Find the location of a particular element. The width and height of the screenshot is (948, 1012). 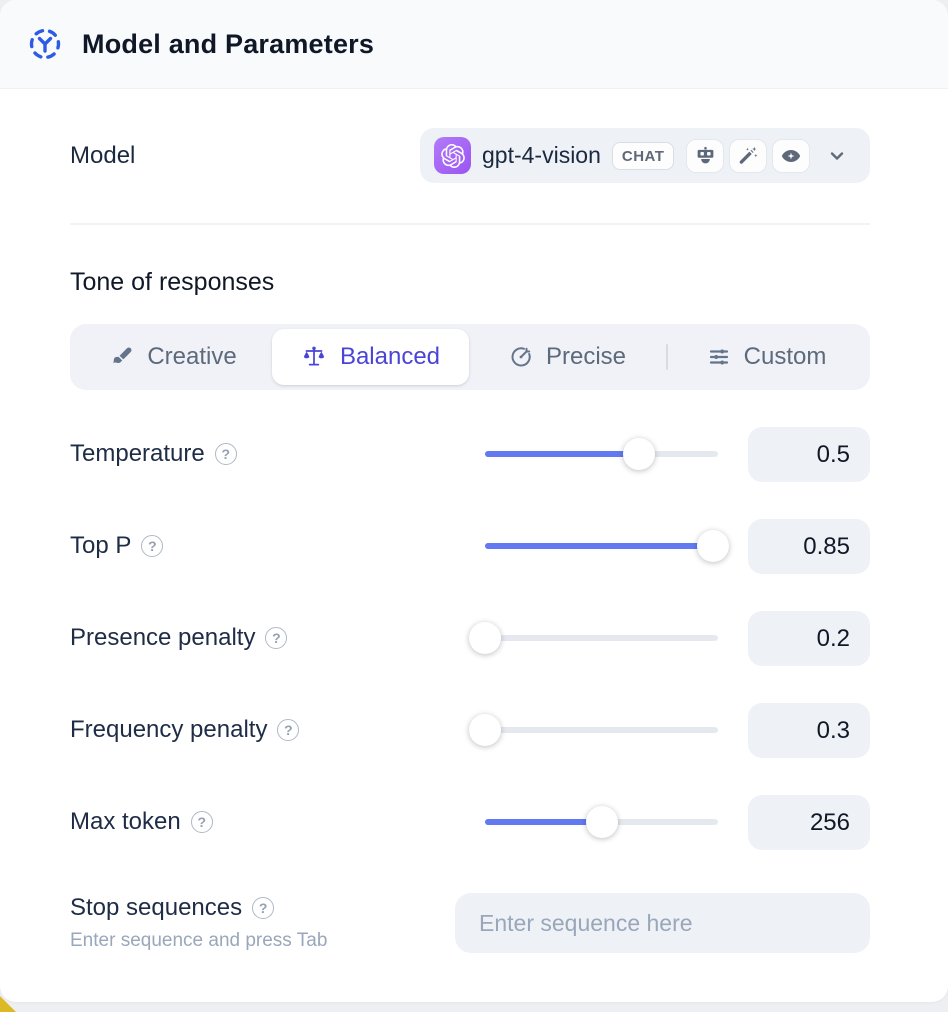

presence-penalty-label: Presence penalty is located at coordinates (163, 637).